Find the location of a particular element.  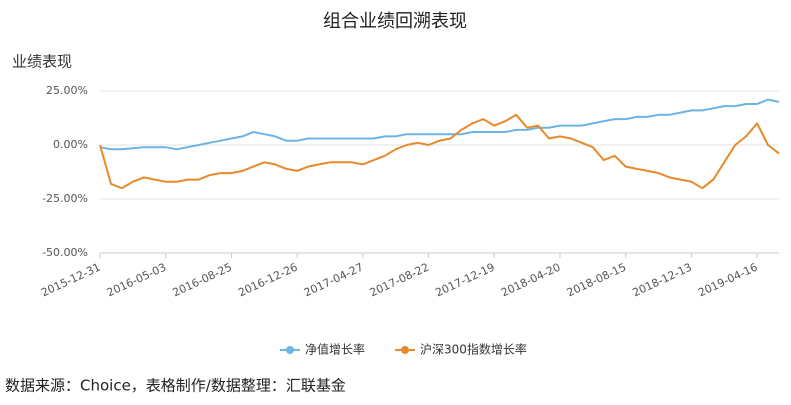

legend-item: 沪深300指数增长率 is located at coordinates (461, 349).